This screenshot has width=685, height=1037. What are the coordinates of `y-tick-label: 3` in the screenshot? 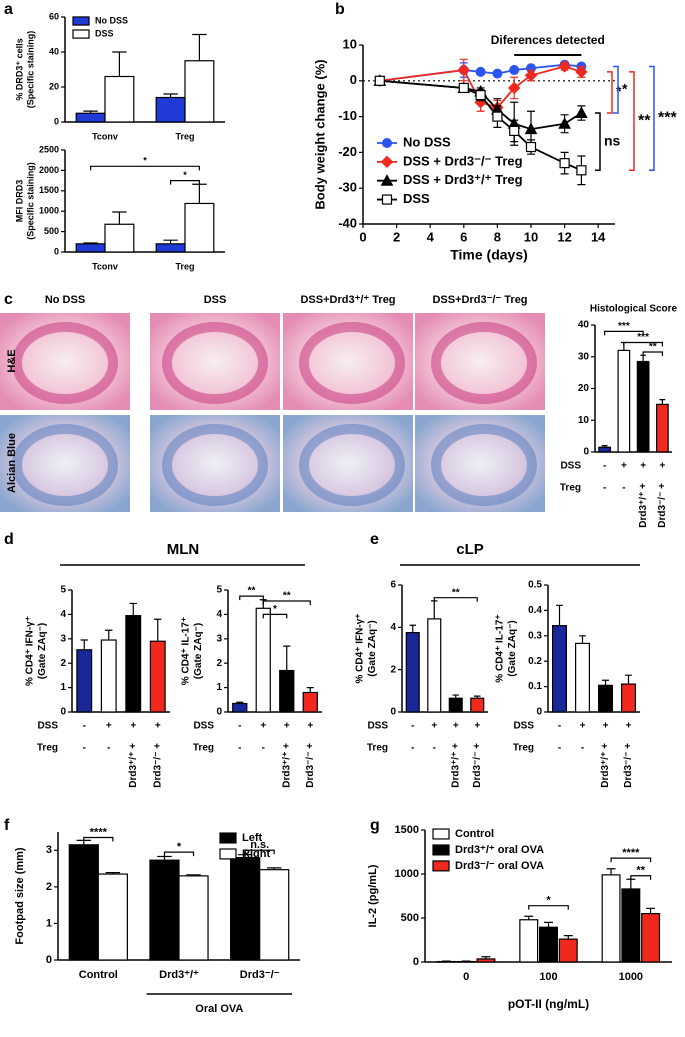 It's located at (219, 638).